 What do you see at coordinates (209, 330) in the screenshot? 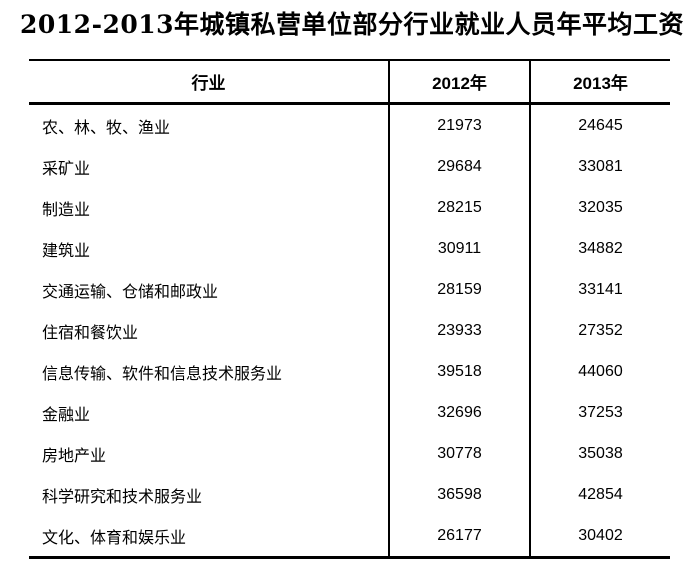
I see `industry-cell: 住宿和餐饮业` at bounding box center [209, 330].